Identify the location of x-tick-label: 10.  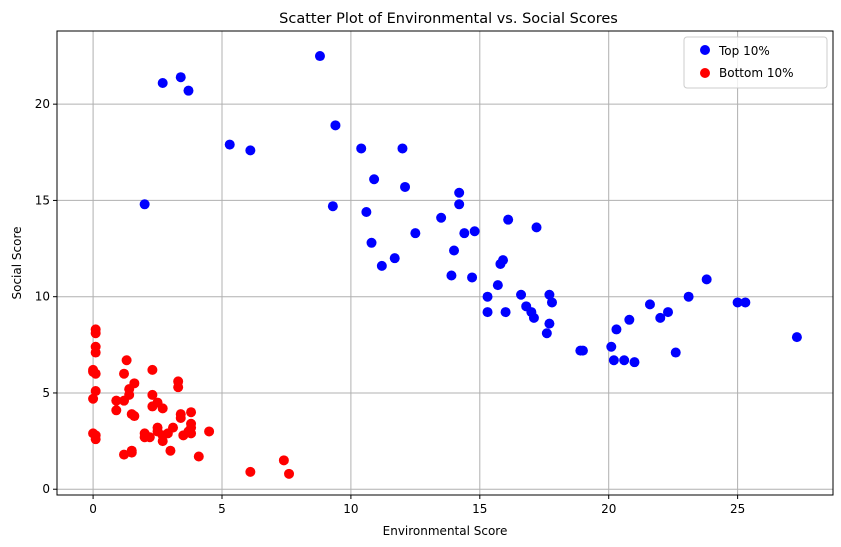
(350, 509).